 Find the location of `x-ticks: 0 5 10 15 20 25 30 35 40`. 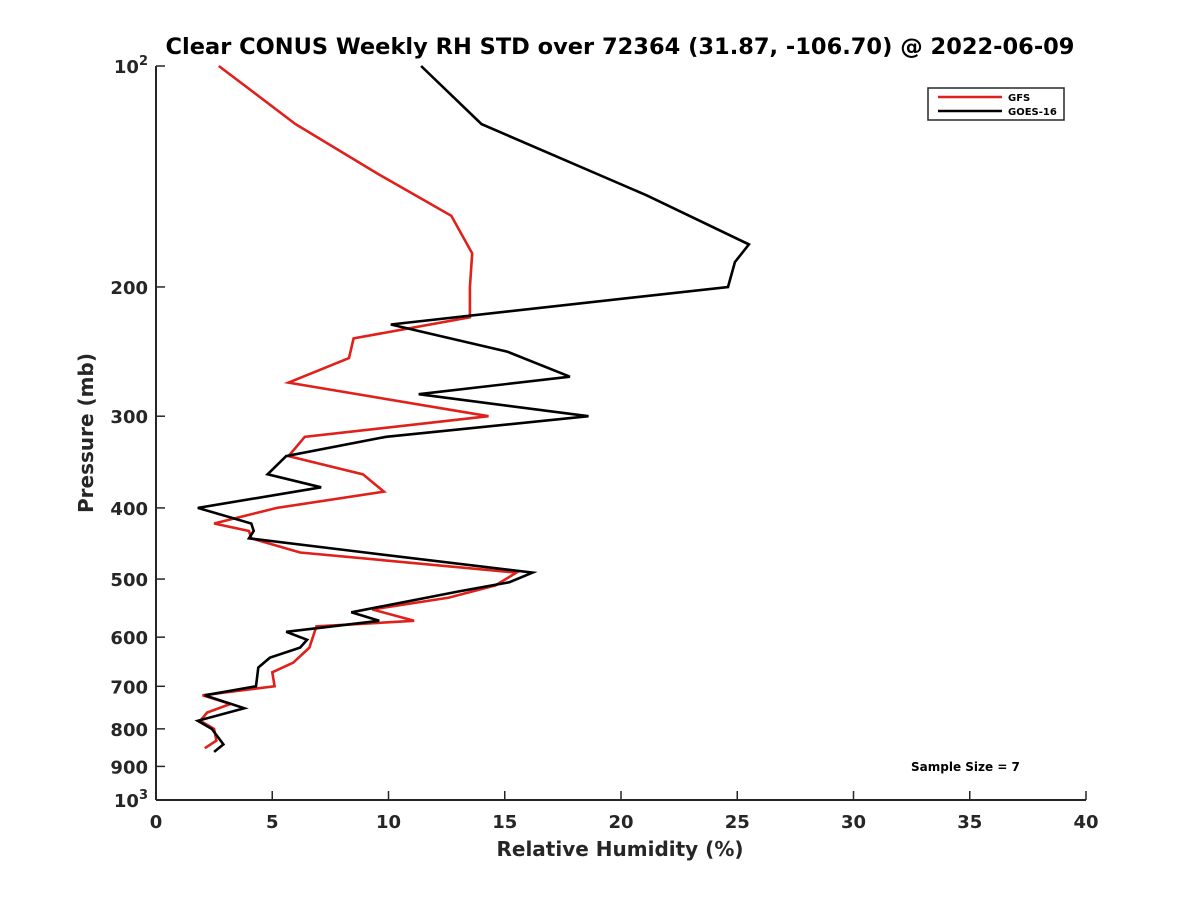

x-ticks: 0 5 10 15 20 25 30 35 40 is located at coordinates (624, 812).